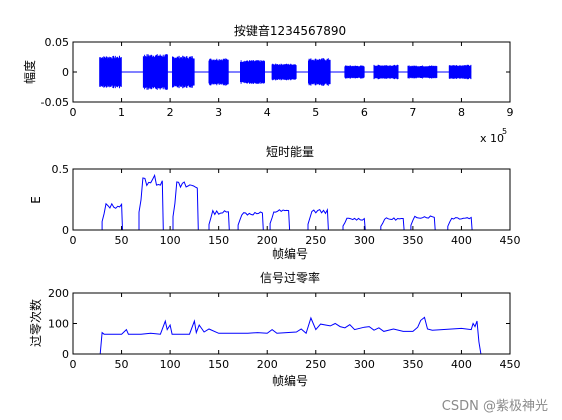 The height and width of the screenshot is (420, 562). What do you see at coordinates (121, 112) in the screenshot?
I see `x-tick-label: 1` at bounding box center [121, 112].